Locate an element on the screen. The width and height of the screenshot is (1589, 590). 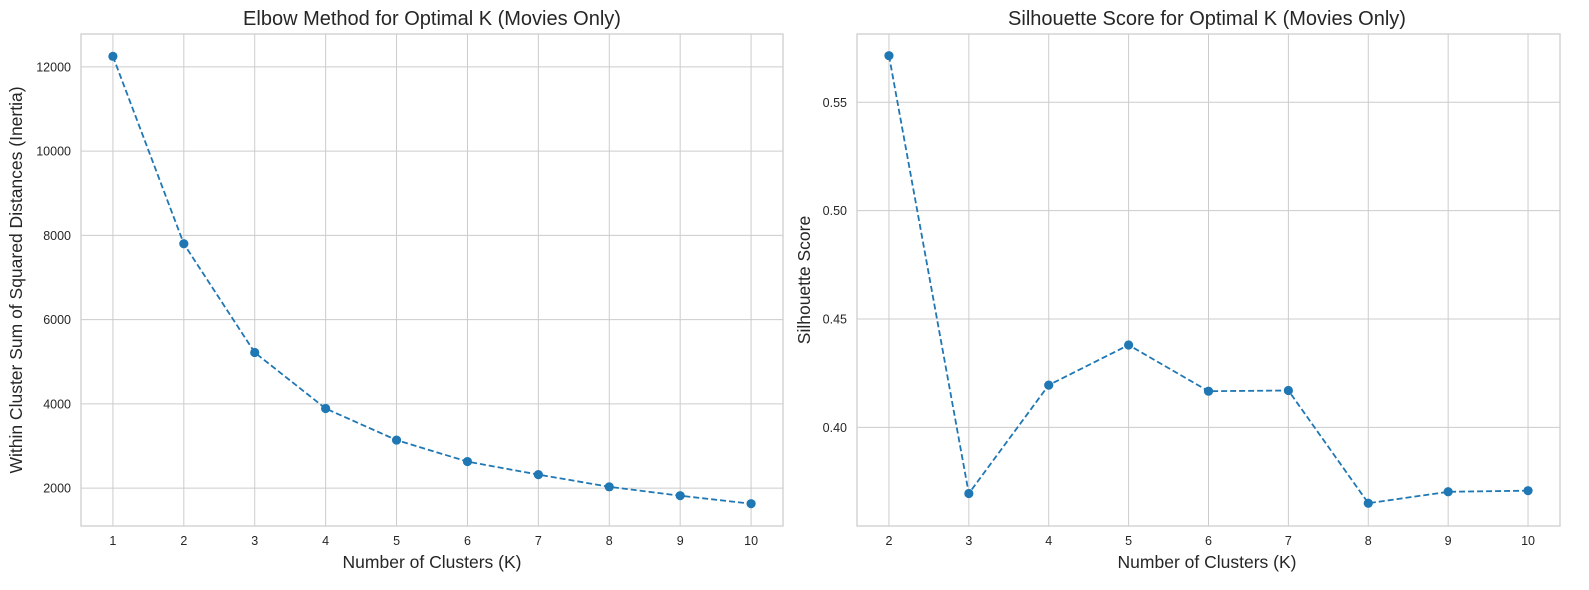
elbow-x-tick-label: 5 is located at coordinates (396, 541).